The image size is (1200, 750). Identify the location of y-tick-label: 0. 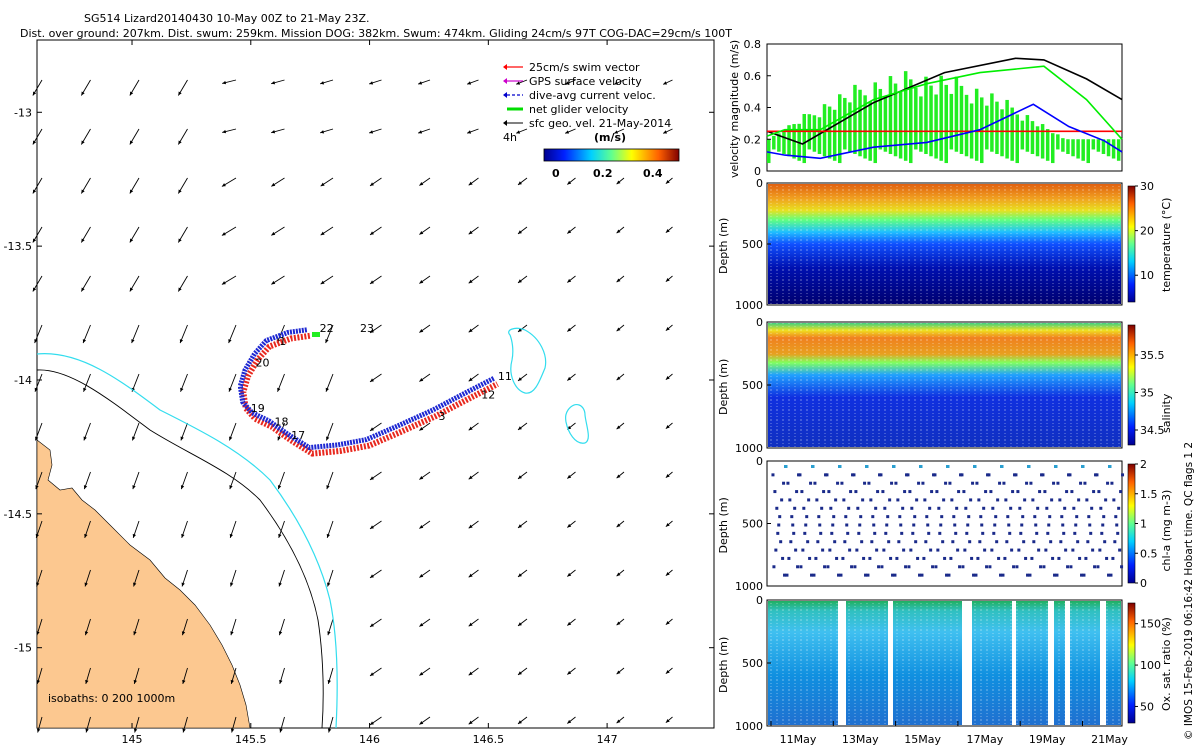
(759, 183).